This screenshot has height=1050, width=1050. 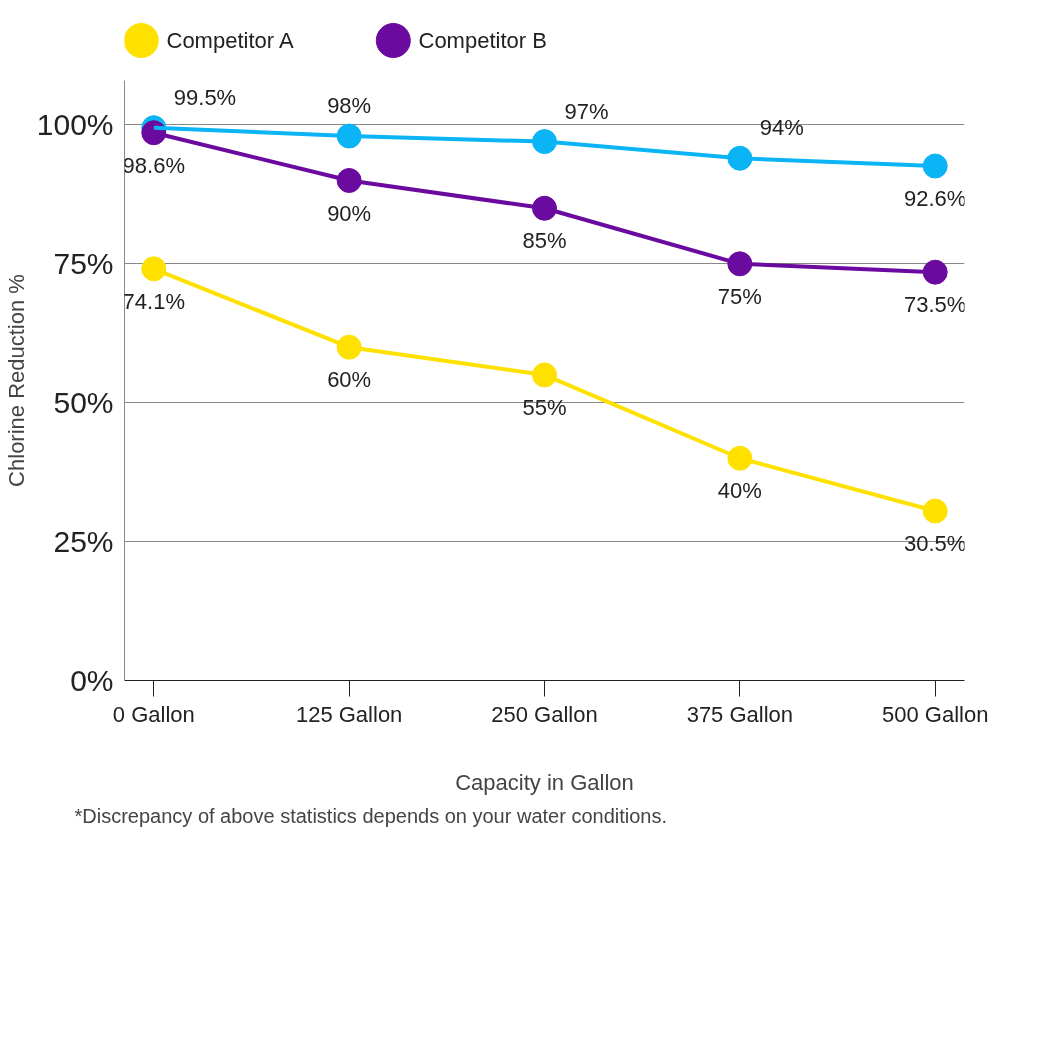 I want to click on y-tick-label: 75%, so click(x=83, y=264).